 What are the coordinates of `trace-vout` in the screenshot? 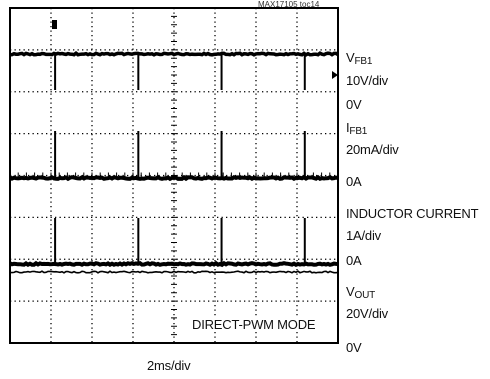 It's located at (174, 272).